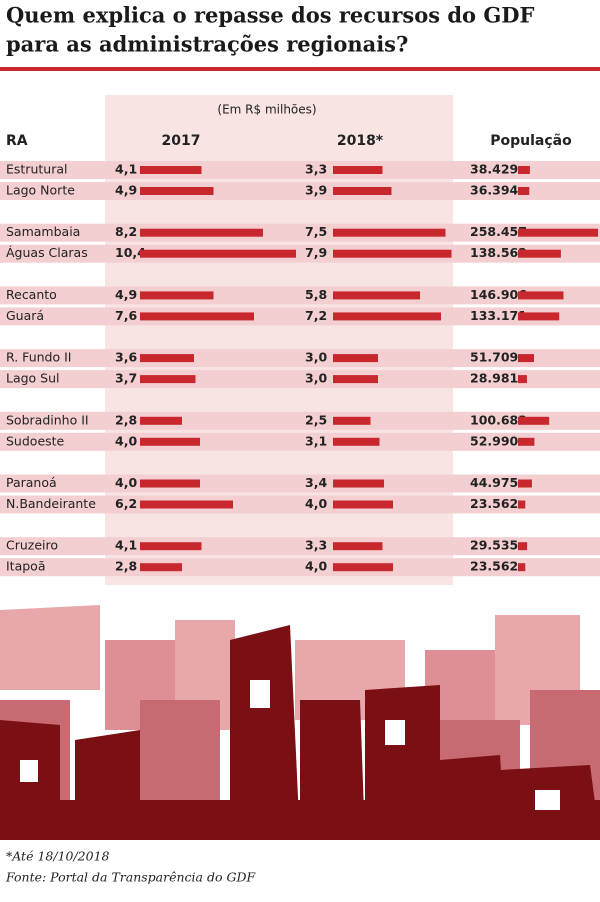 The width and height of the screenshot is (600, 902). What do you see at coordinates (494, 440) in the screenshot?
I see `value-label: 52.990` at bounding box center [494, 440].